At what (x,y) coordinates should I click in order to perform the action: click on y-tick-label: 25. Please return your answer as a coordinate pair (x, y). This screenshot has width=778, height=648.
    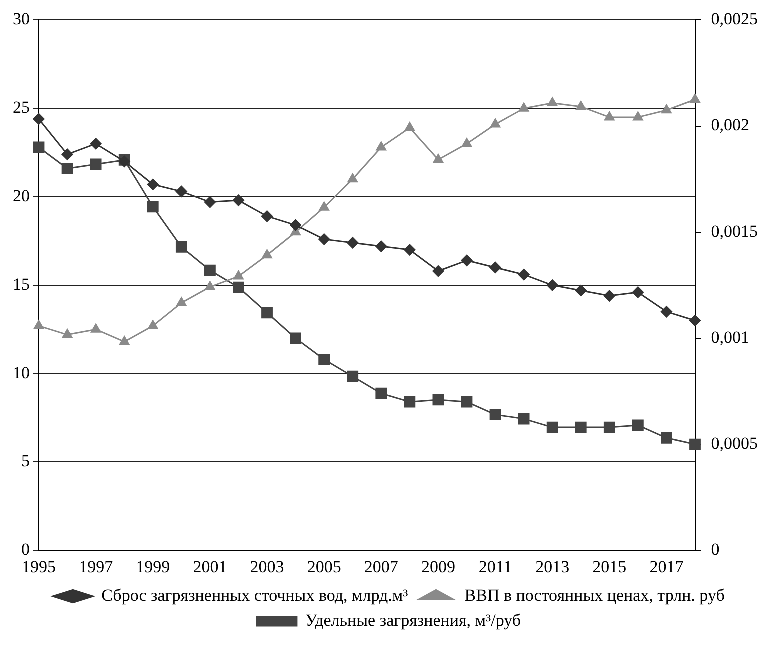
    Looking at the image, I should click on (21, 108).